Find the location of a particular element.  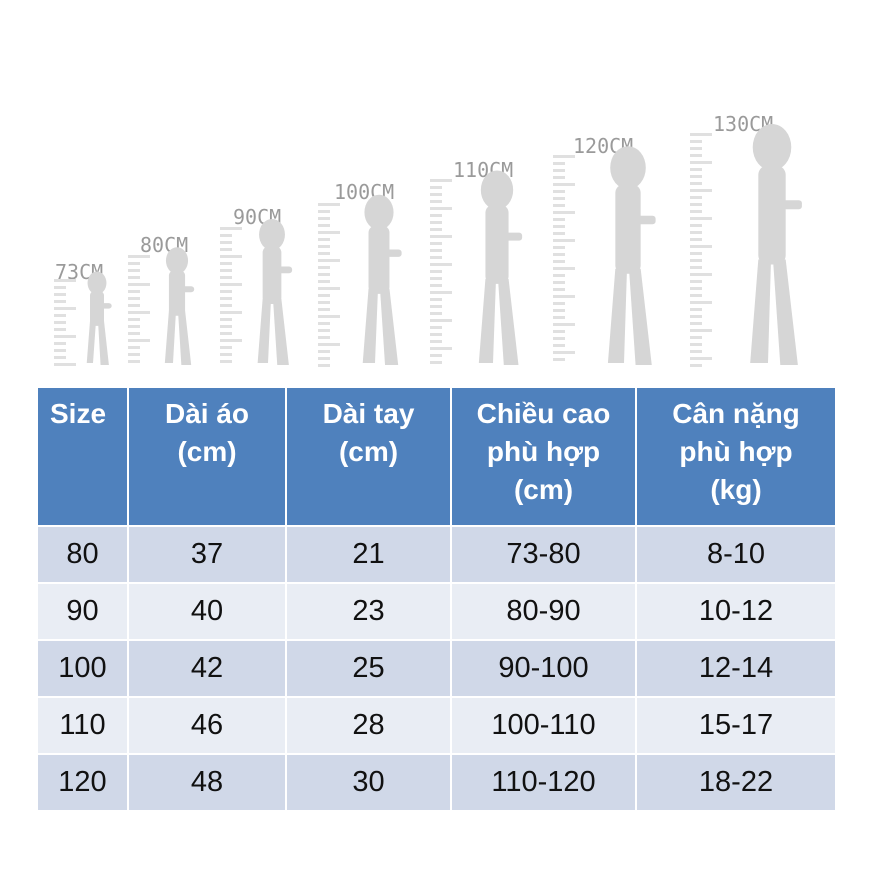

table-row: 110 46 28 100-110 15-17 is located at coordinates (436, 725).